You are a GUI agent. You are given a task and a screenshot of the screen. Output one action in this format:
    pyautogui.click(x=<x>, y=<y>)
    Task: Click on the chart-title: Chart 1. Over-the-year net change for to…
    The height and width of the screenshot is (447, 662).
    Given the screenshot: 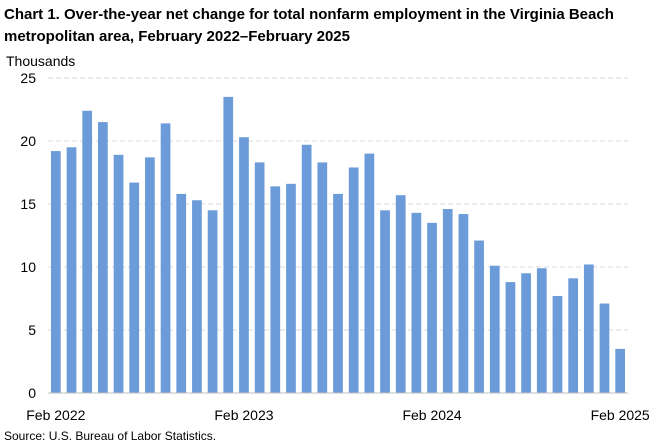 What is the action you would take?
    pyautogui.click(x=309, y=25)
    